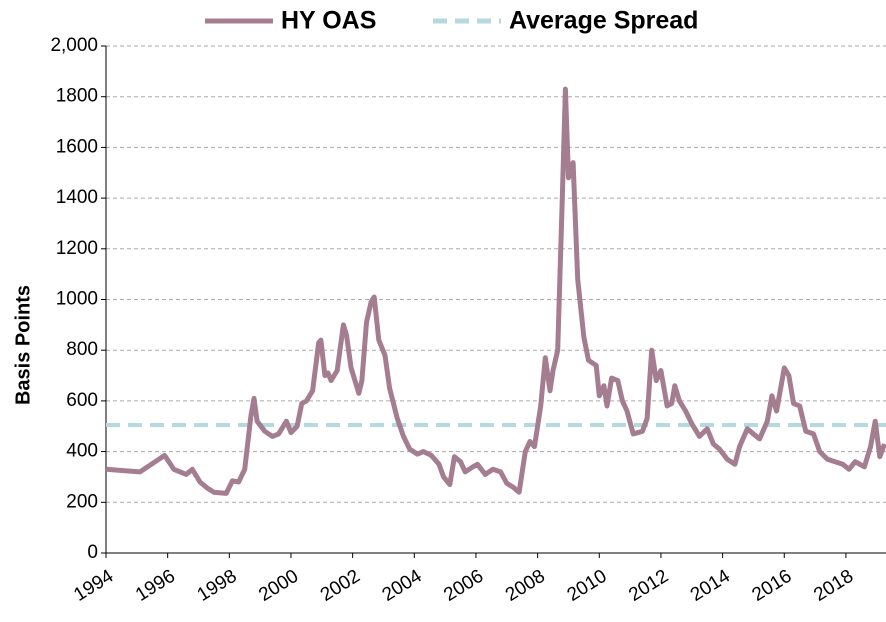 The height and width of the screenshot is (622, 886). Describe the element at coordinates (525, 586) in the screenshot. I see `x-tick-label: 2008` at that location.